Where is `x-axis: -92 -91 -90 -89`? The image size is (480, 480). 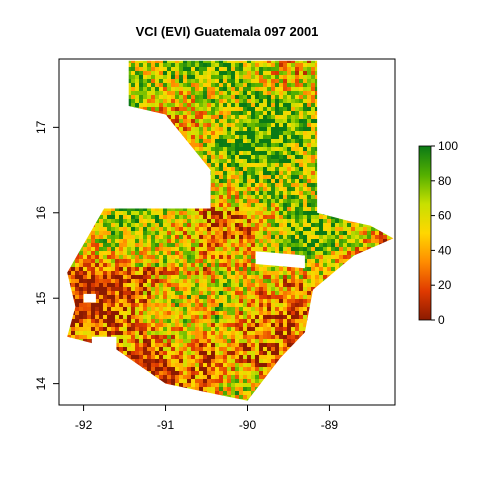
x-axis: -92 -91 -90 -89 is located at coordinates (207, 418).